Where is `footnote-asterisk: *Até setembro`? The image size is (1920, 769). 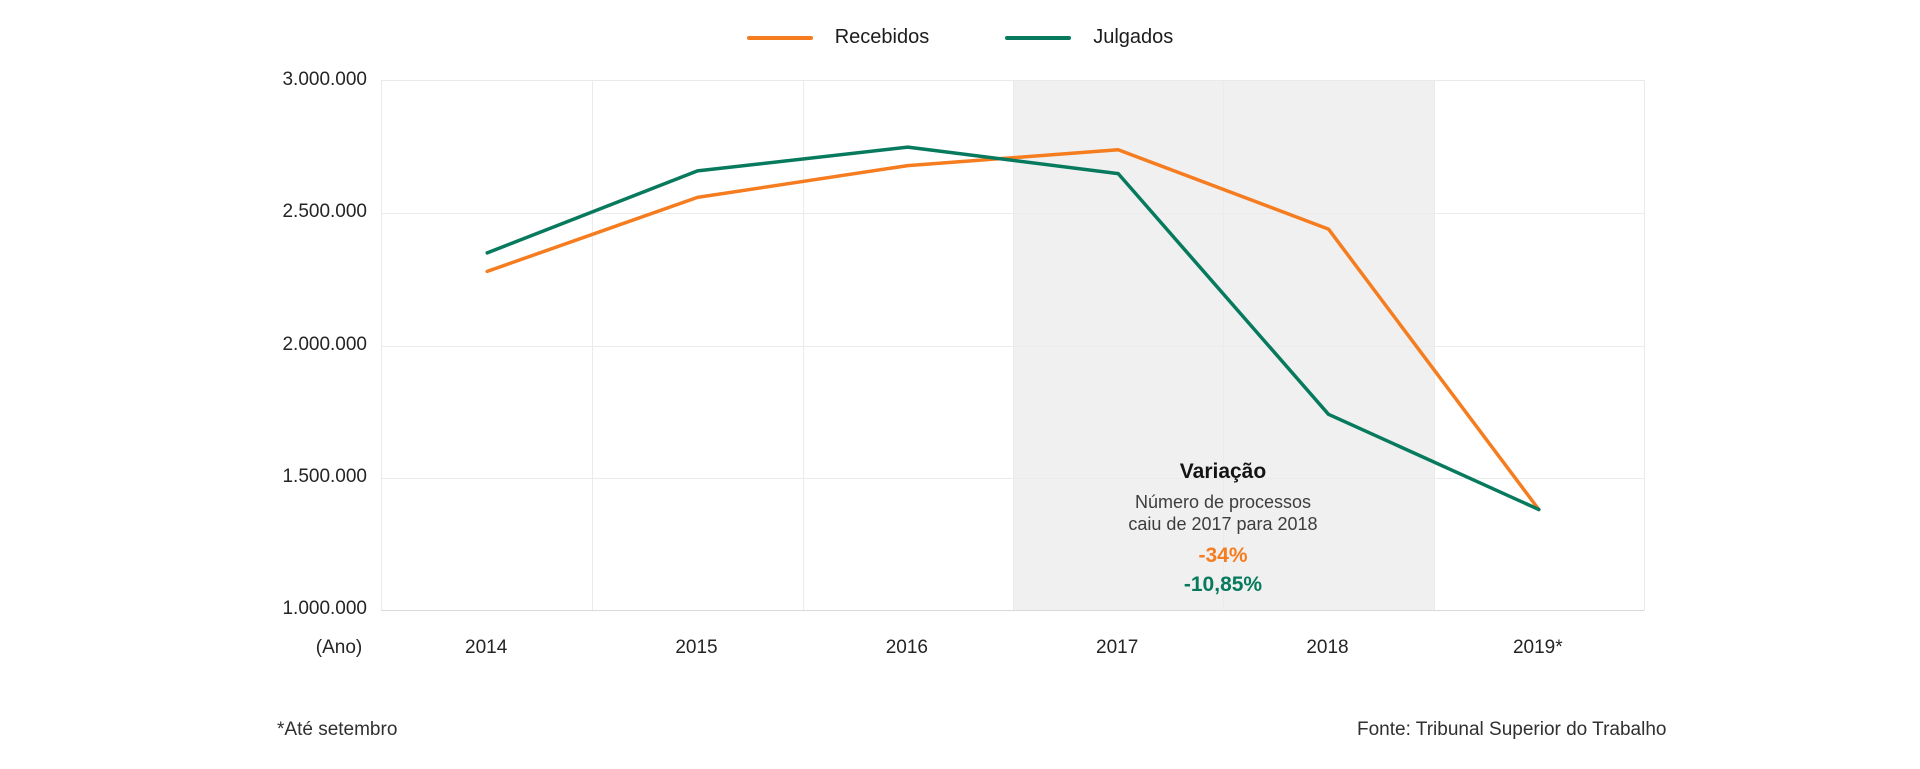
footnote-asterisk: *Até setembro is located at coordinates (337, 729).